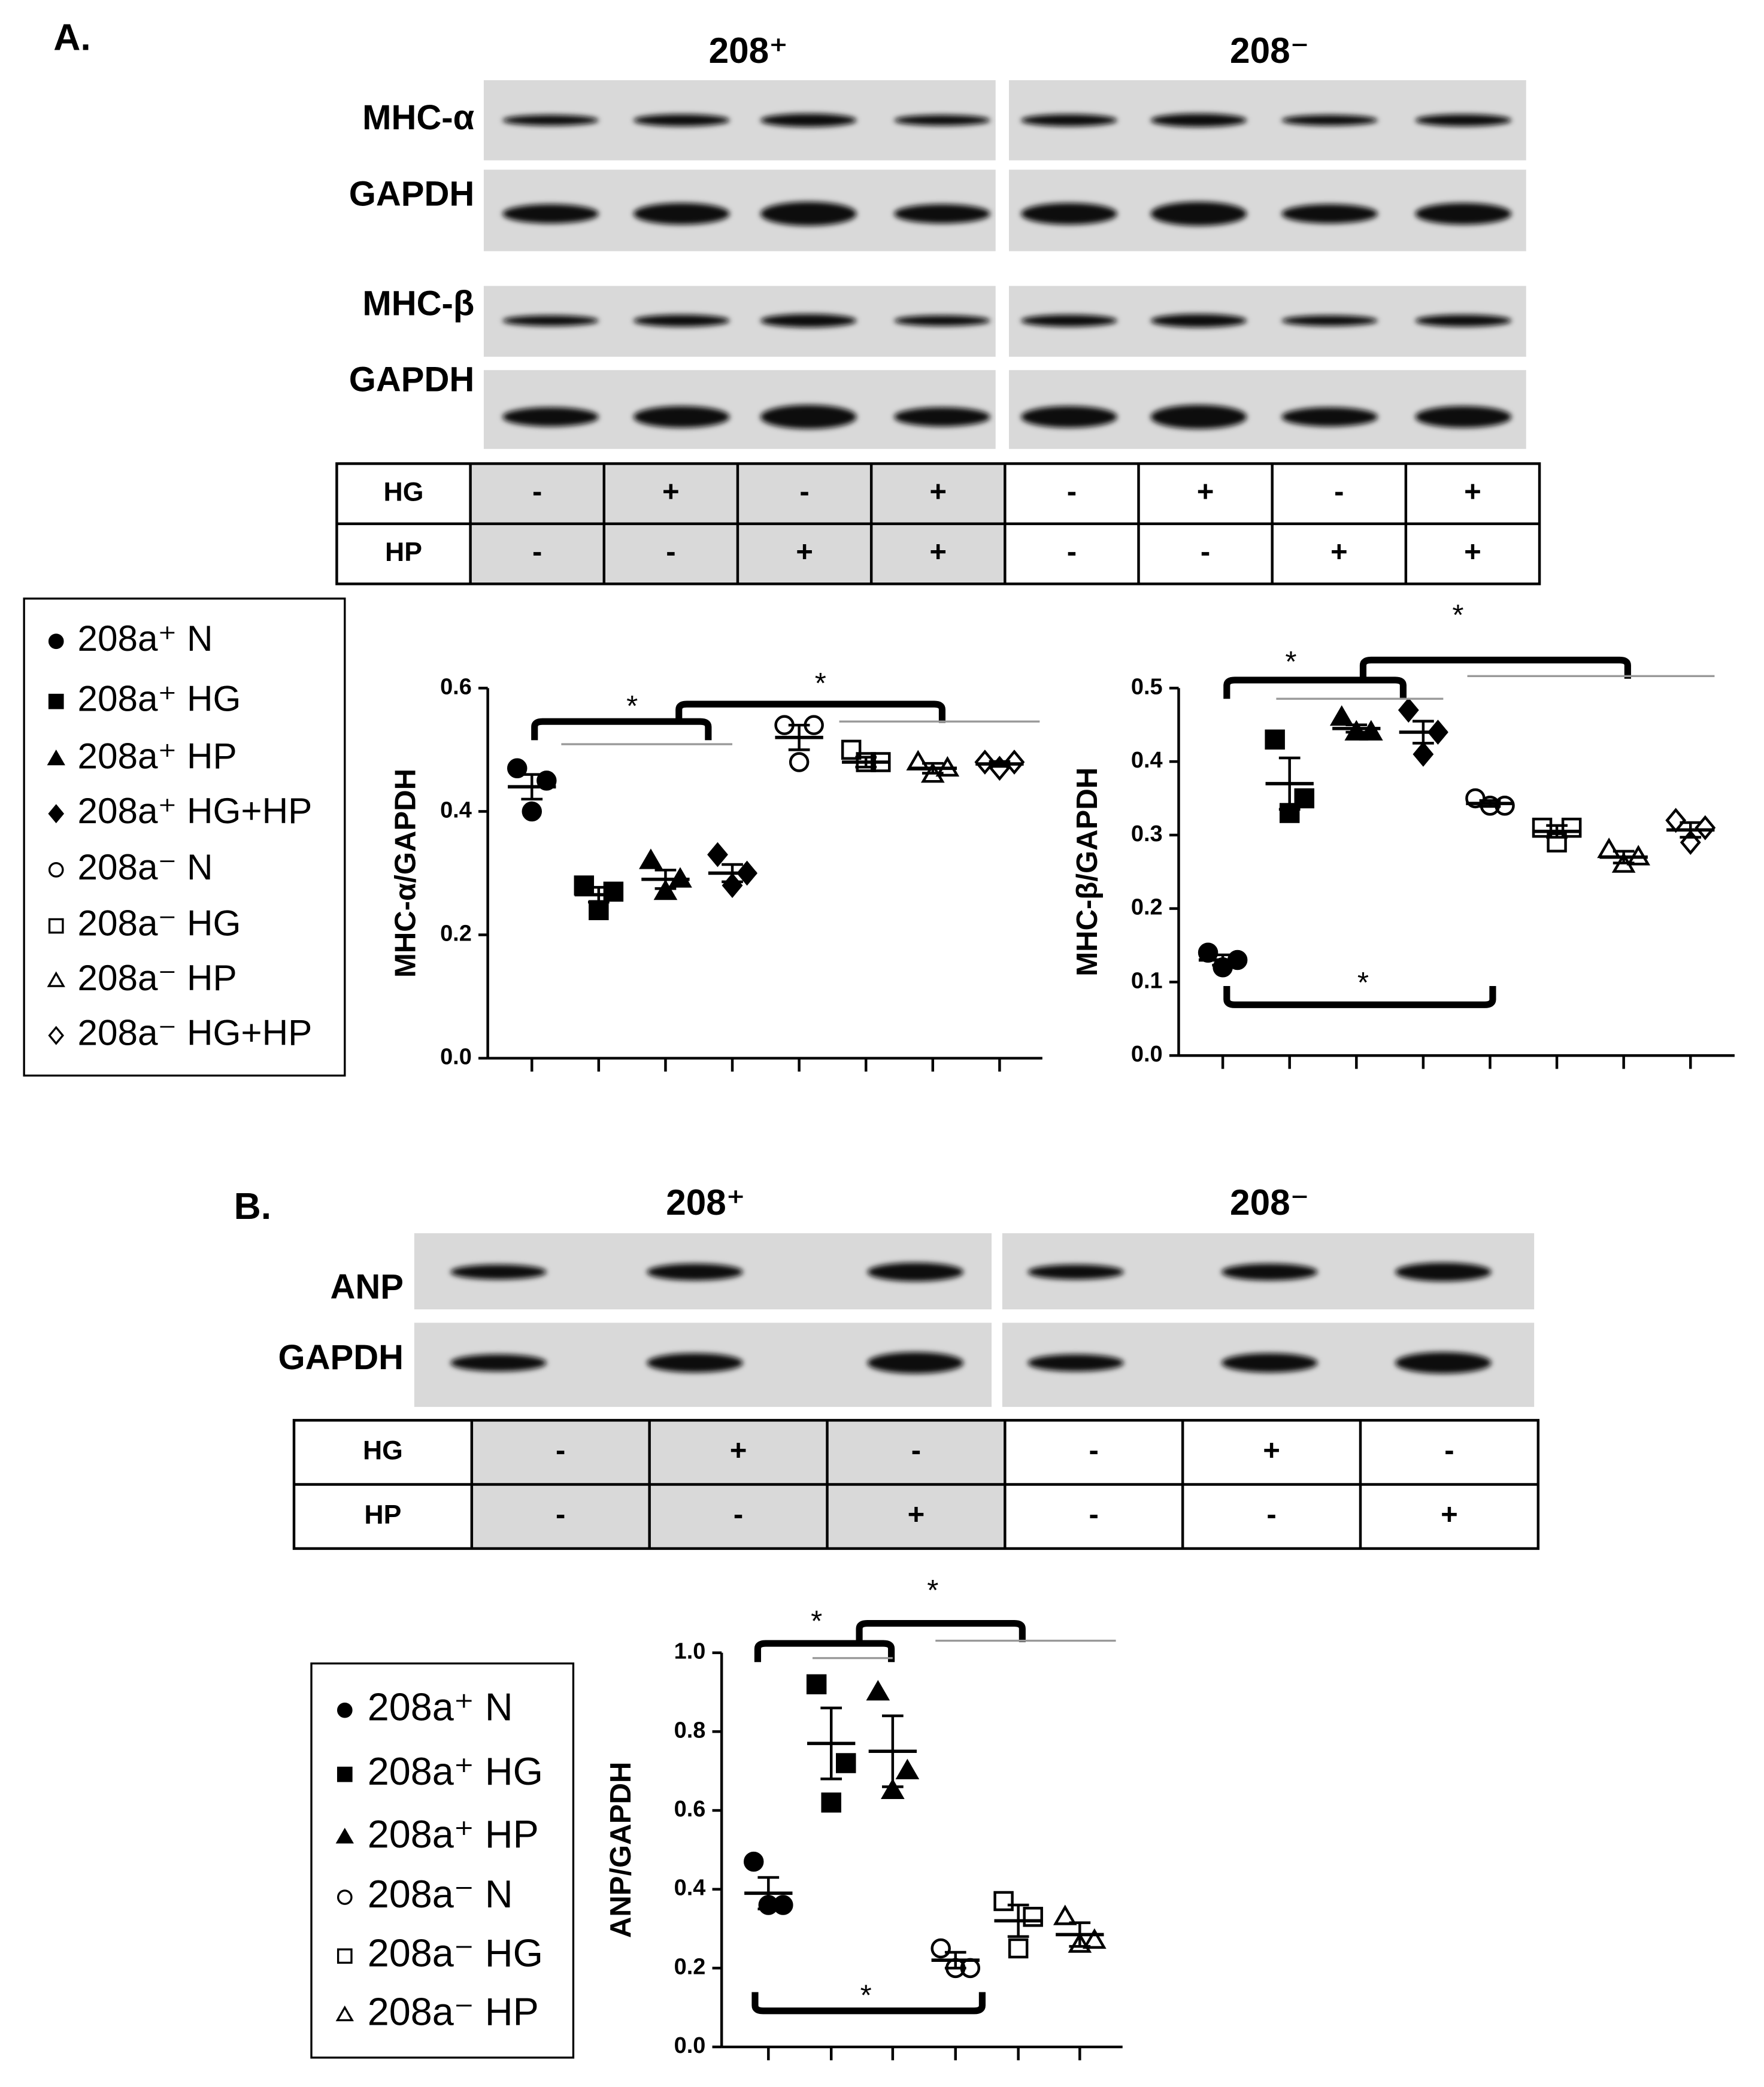 The width and height of the screenshot is (1764, 2087). I want to click on blot-row-label: ANP, so click(367, 1287).